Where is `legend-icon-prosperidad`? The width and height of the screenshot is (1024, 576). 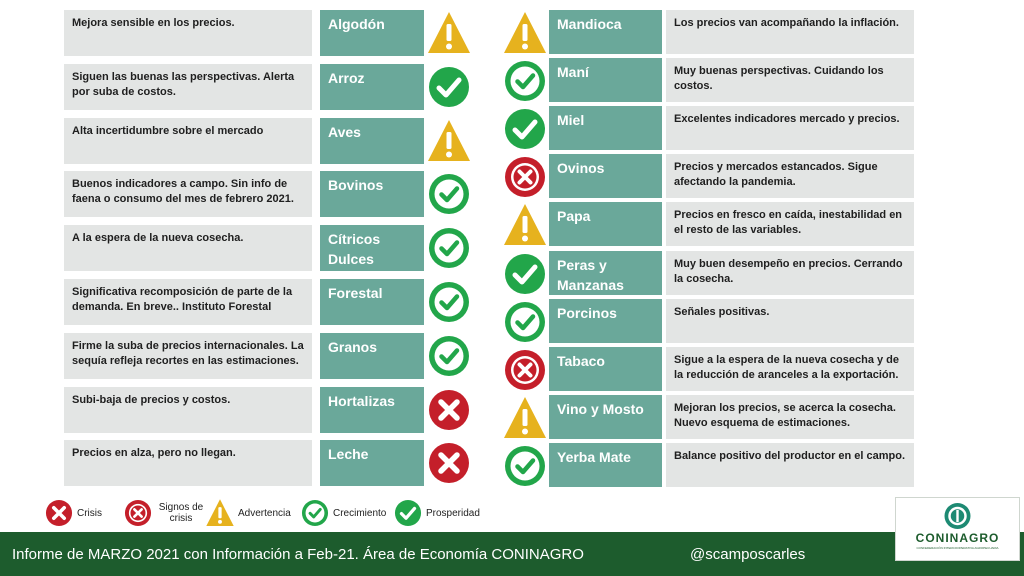 legend-icon-prosperidad is located at coordinates (408, 513).